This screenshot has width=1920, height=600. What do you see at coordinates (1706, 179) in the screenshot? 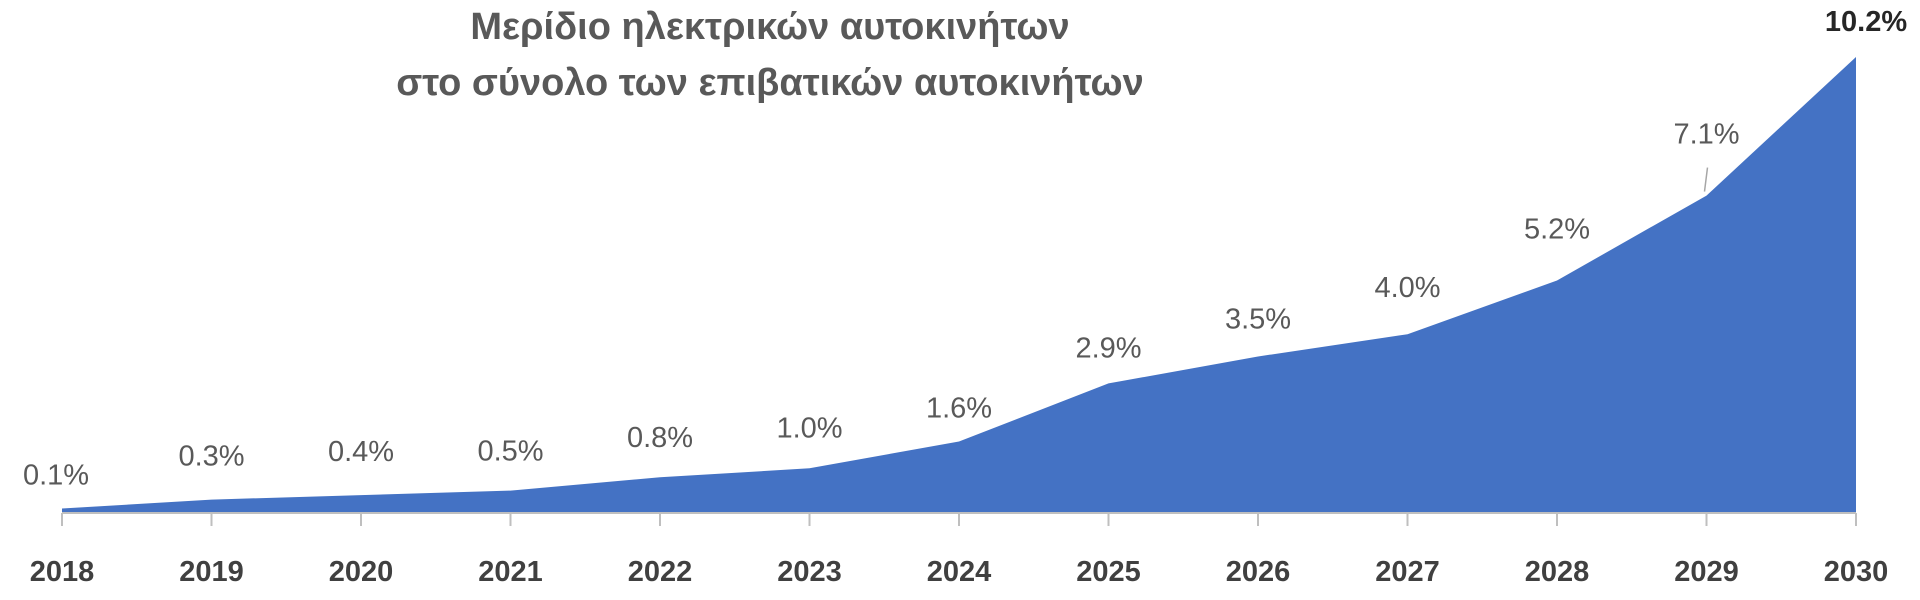
I see `leader-line-2029` at bounding box center [1706, 179].